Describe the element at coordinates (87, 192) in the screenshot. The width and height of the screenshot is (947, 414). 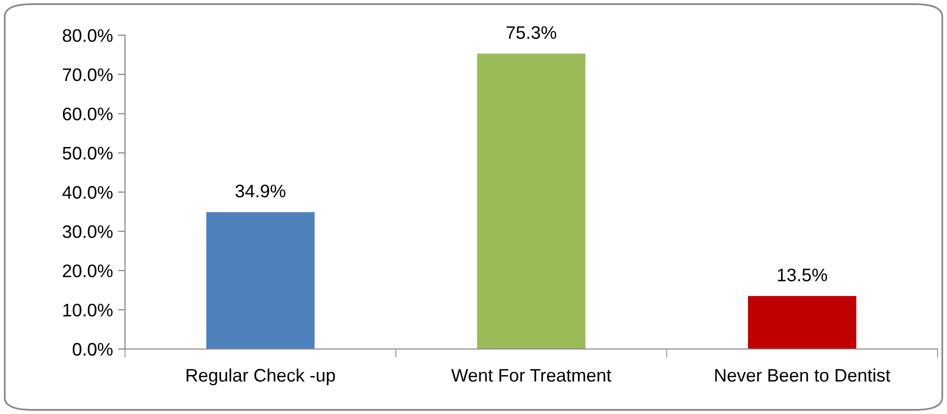
I see `y-tick-label: 40.0%` at that location.